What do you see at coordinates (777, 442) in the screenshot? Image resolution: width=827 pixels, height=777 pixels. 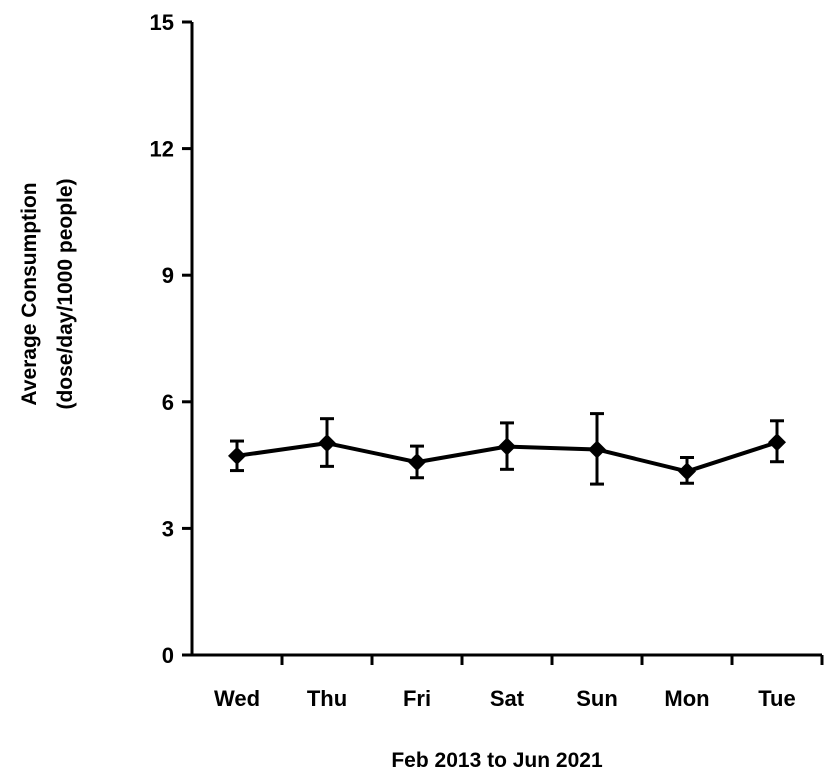 I see `data-point-tue` at bounding box center [777, 442].